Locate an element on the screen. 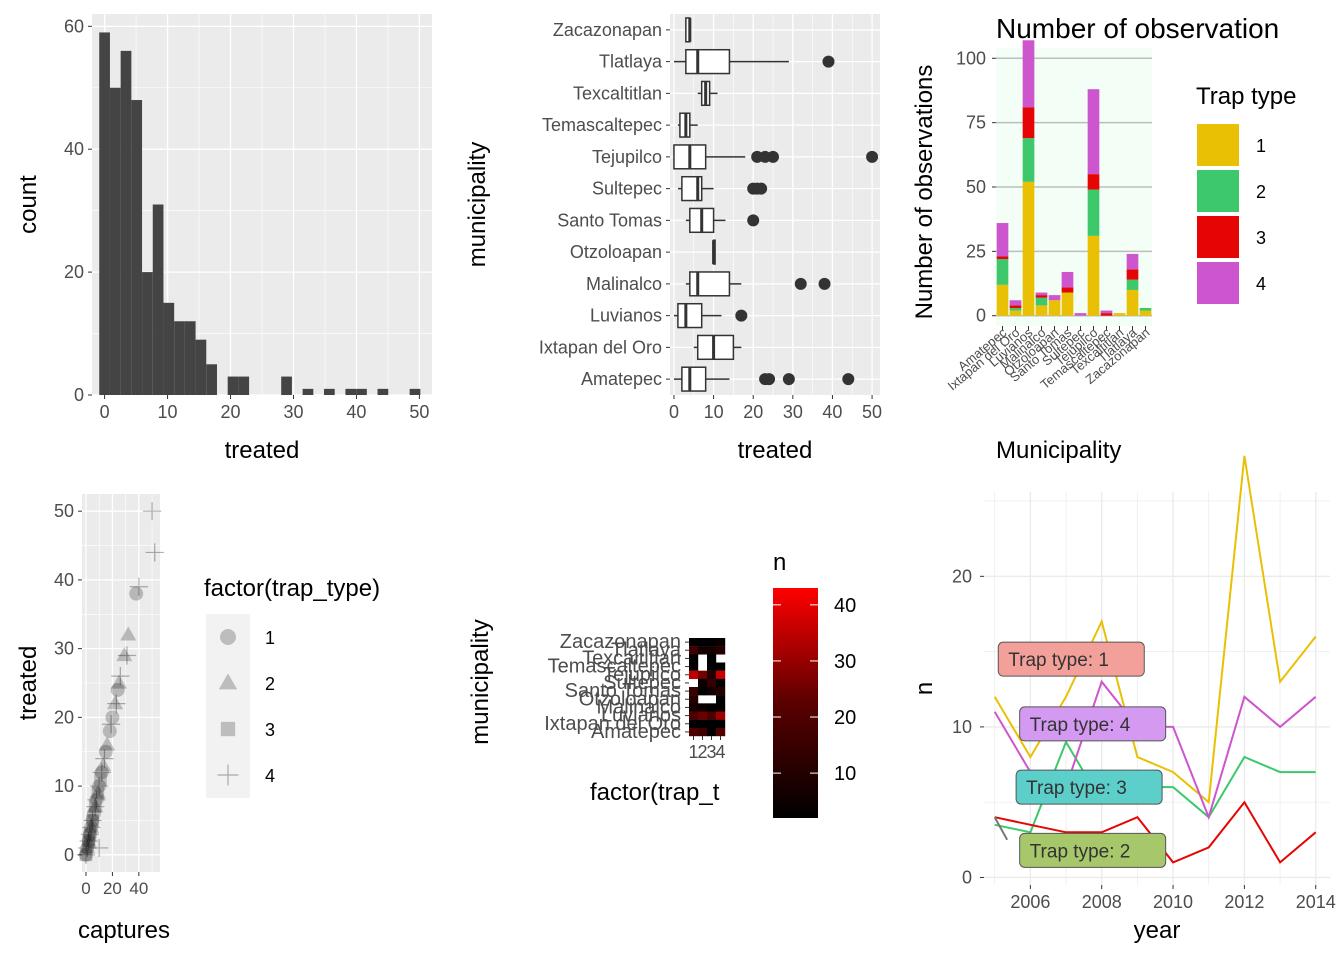  heatmap-colorbar is located at coordinates (795, 703).